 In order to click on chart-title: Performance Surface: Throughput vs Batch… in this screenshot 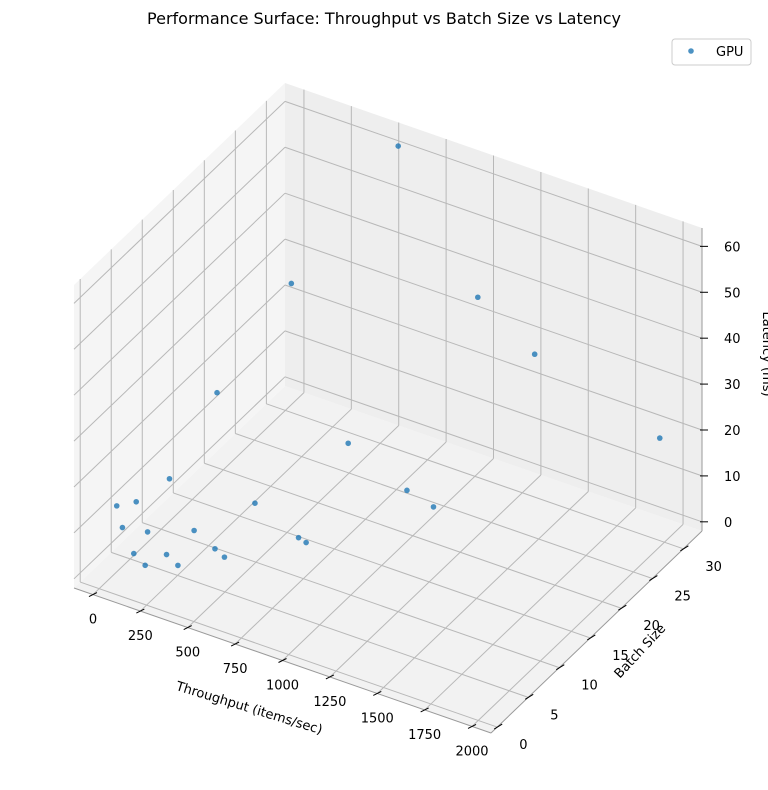, I will do `click(384, 18)`.